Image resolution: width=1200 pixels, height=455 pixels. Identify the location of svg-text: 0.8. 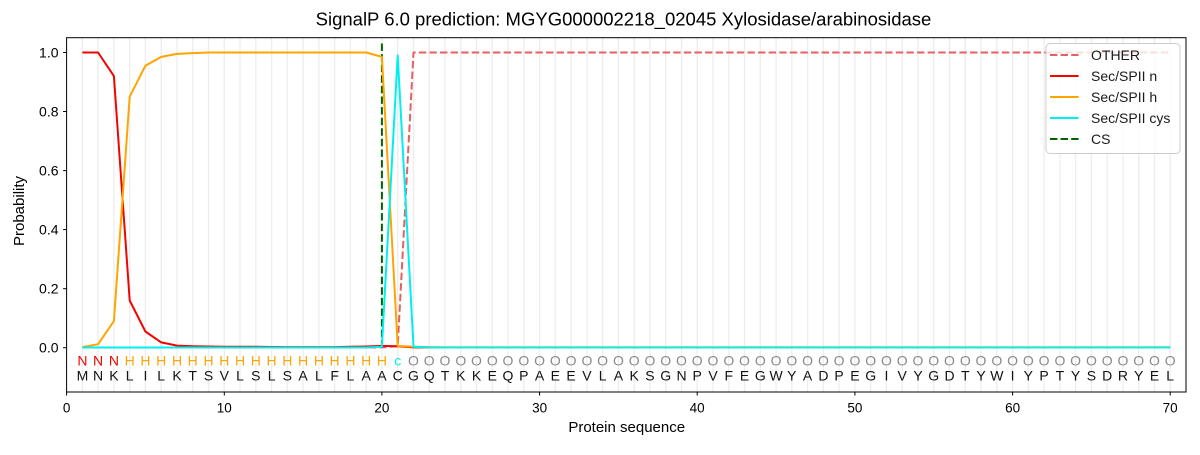
(49, 111).